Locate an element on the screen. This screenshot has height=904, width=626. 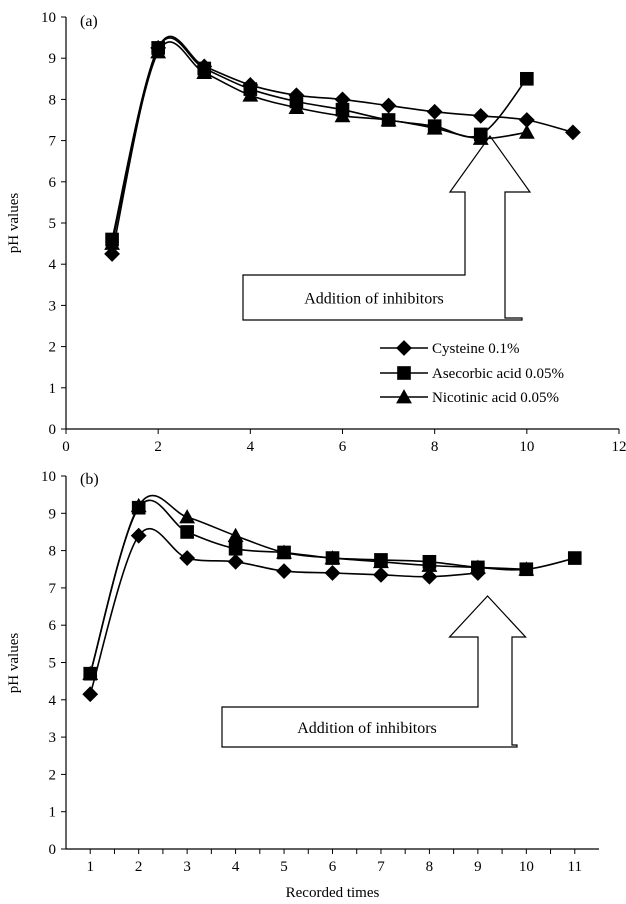
x-tick-label: 3 is located at coordinates (187, 867).